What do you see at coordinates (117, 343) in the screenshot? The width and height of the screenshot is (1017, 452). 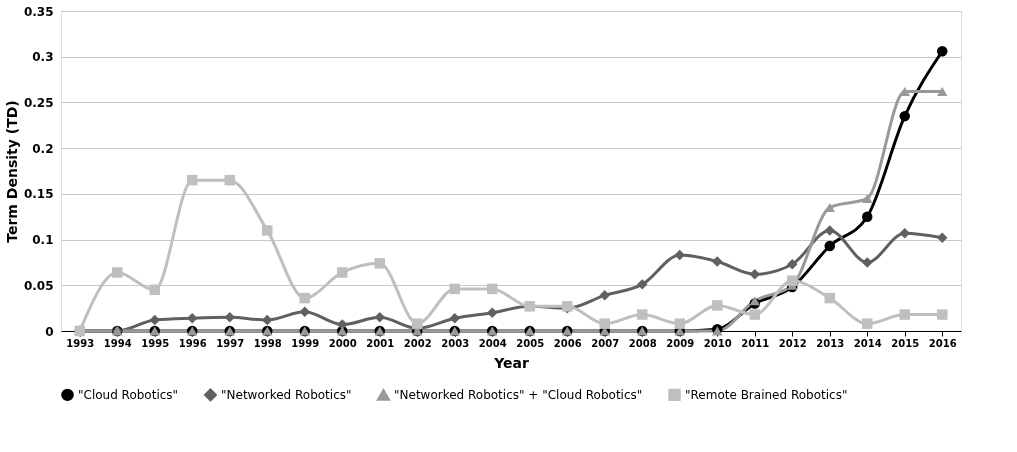 I see `x-tick-label: 1994` at bounding box center [117, 343].